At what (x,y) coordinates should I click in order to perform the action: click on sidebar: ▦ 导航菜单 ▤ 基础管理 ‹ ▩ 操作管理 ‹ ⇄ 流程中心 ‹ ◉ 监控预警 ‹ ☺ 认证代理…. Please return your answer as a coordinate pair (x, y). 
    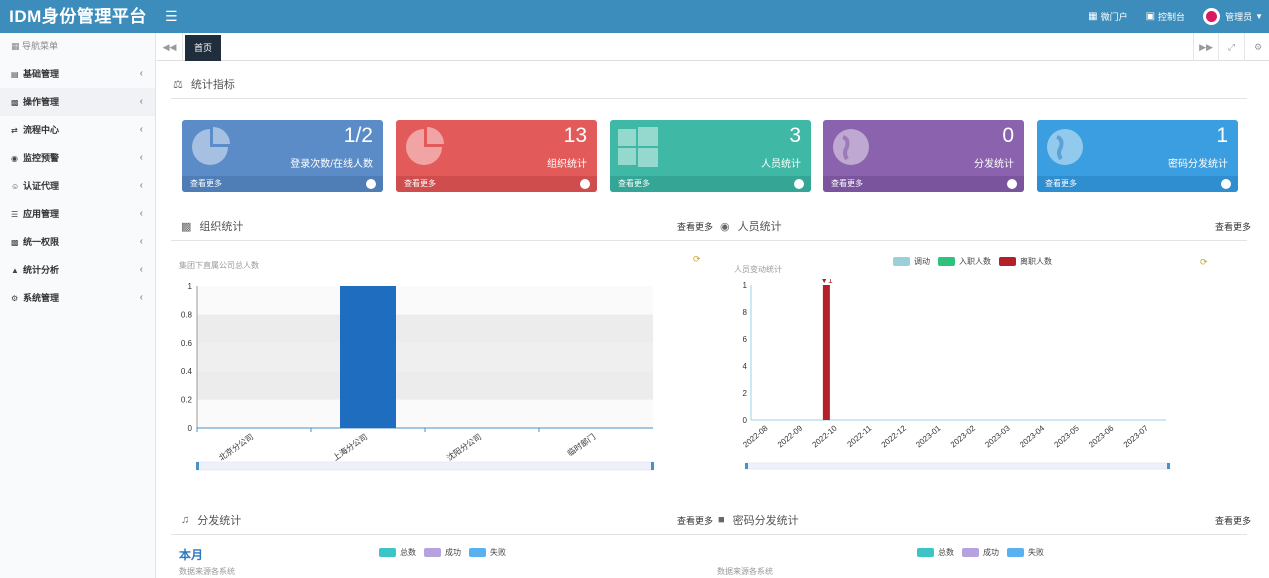
    Looking at the image, I should click on (78, 305).